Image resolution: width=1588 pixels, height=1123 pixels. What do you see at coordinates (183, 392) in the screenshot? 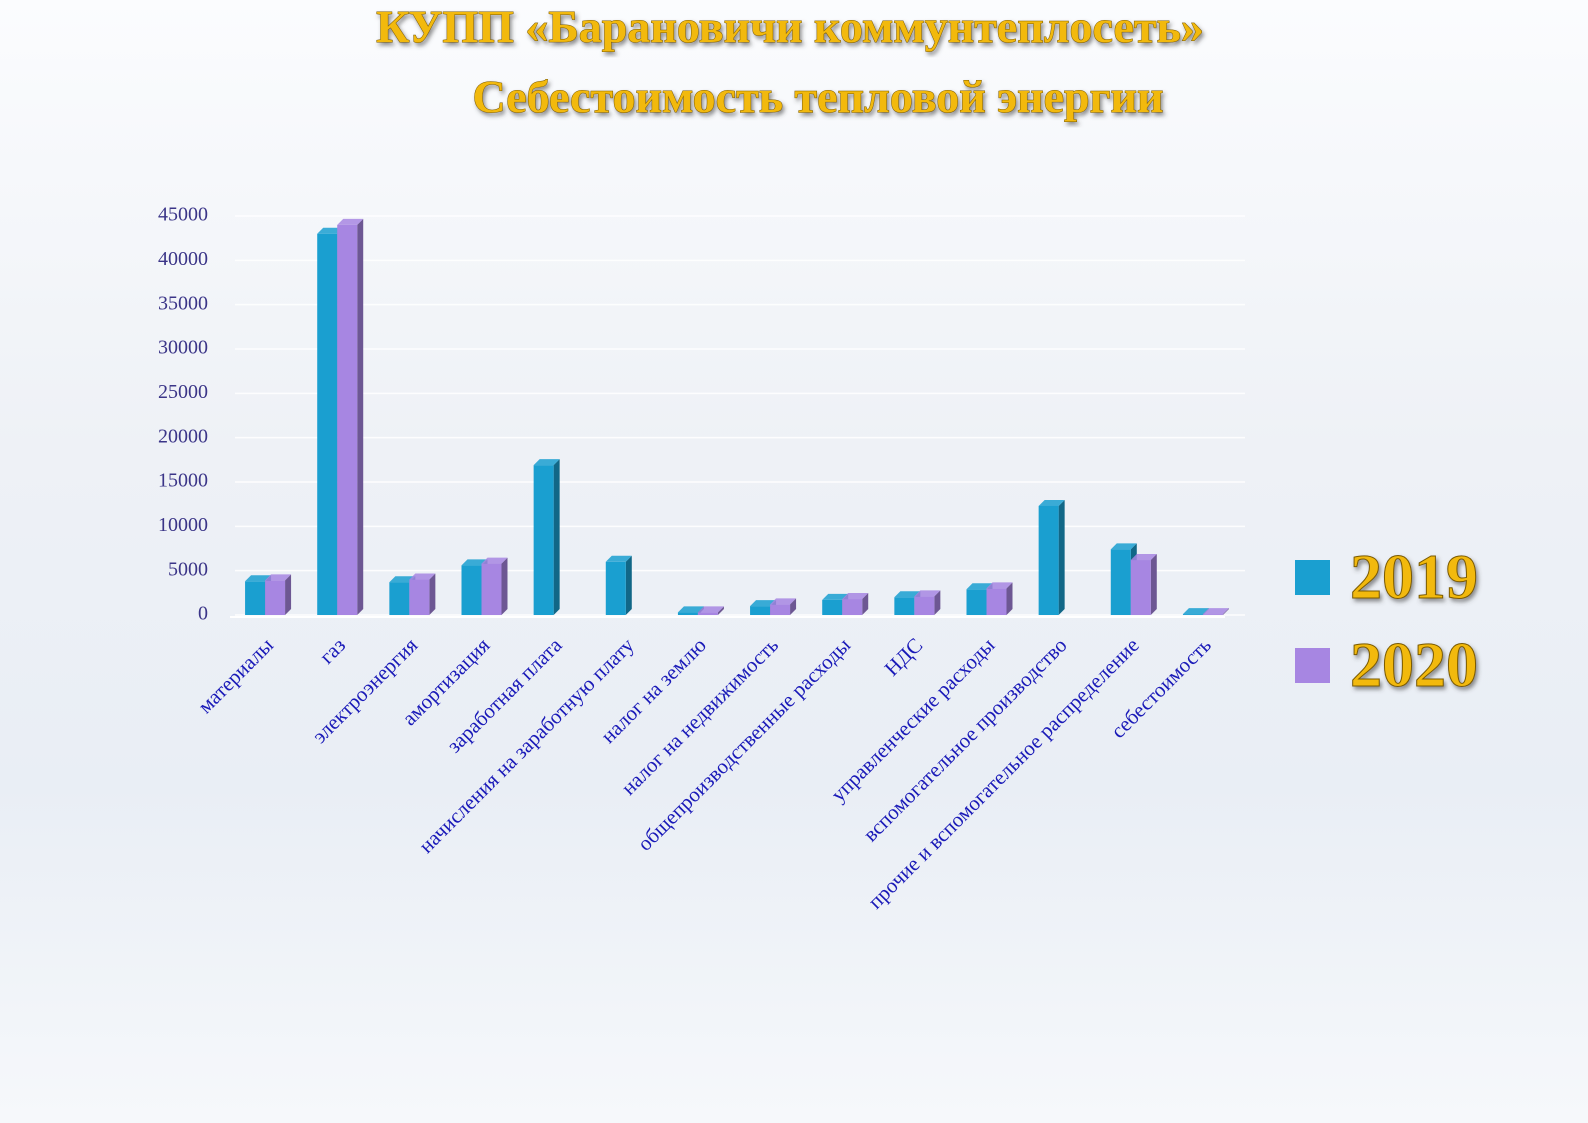
I see `y-tick-label: 25000` at bounding box center [183, 392].